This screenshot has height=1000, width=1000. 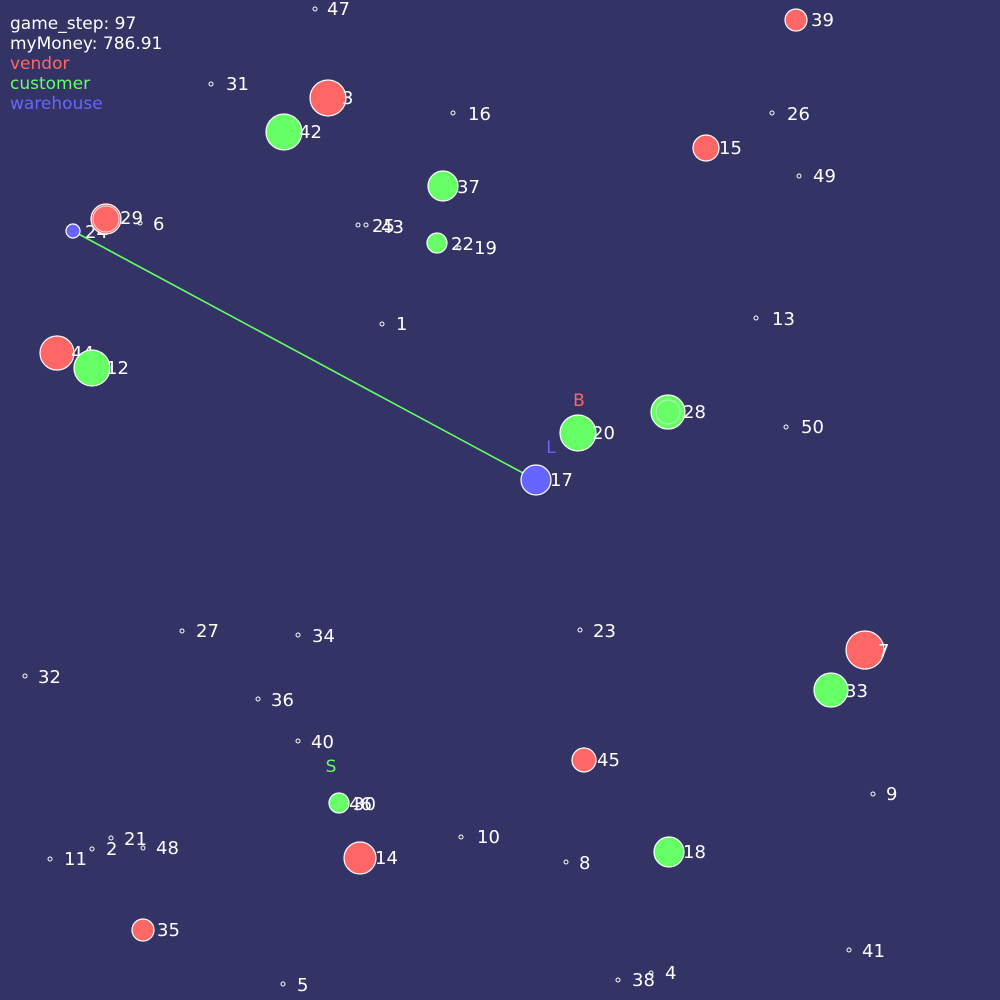 I want to click on node-27: 27, so click(x=199, y=631).